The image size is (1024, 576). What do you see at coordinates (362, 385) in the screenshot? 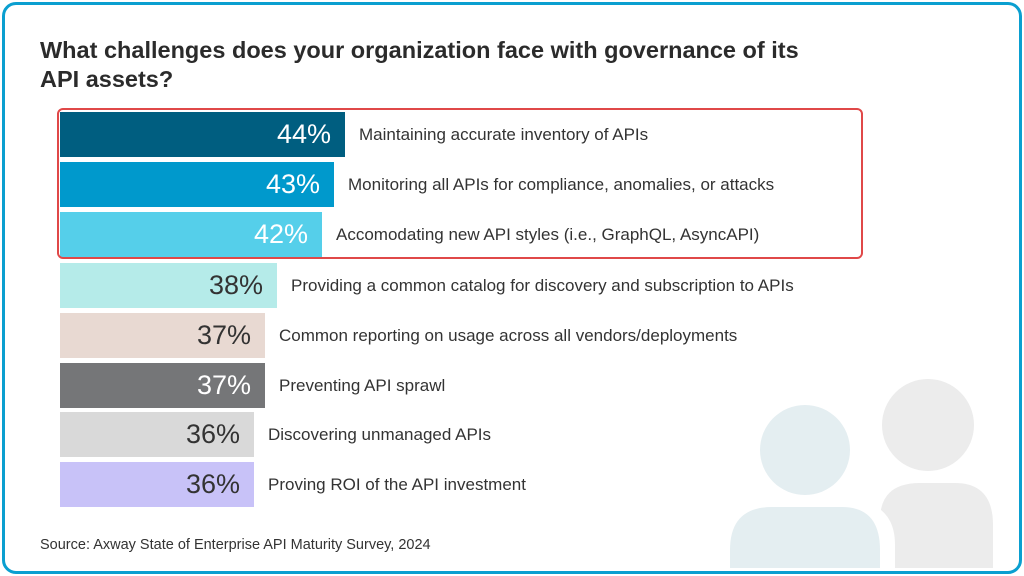
I see `category-label: Preventing API sprawl` at bounding box center [362, 385].